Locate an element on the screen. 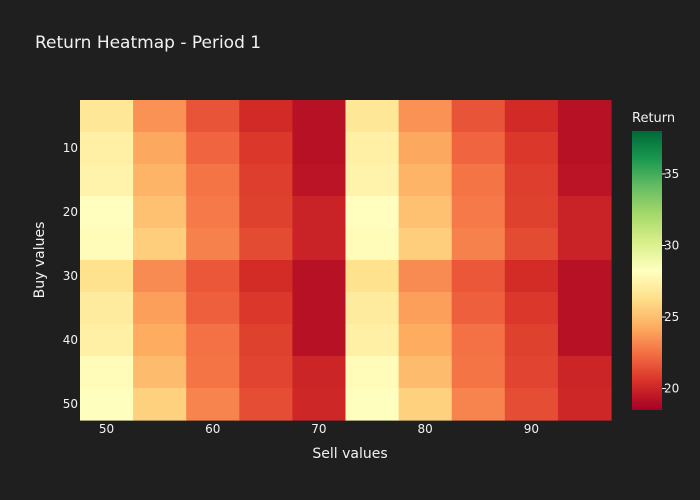  heatmap-cell: 85, 10: 22.1 is located at coordinates (478, 148).